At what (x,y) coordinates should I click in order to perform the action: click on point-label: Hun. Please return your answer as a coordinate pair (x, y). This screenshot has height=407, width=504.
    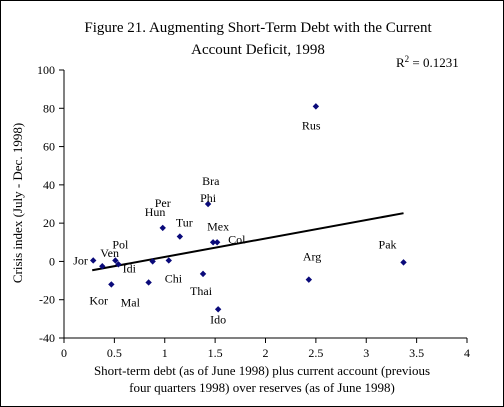
    Looking at the image, I should click on (155, 212).